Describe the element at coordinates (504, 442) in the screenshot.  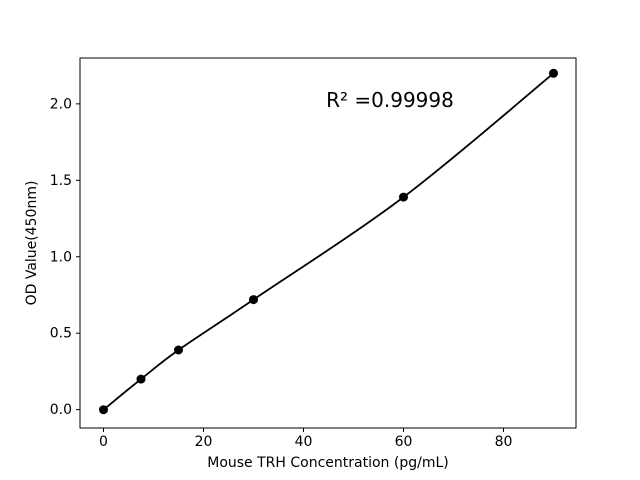
I see `x-tick-label: 80` at that location.